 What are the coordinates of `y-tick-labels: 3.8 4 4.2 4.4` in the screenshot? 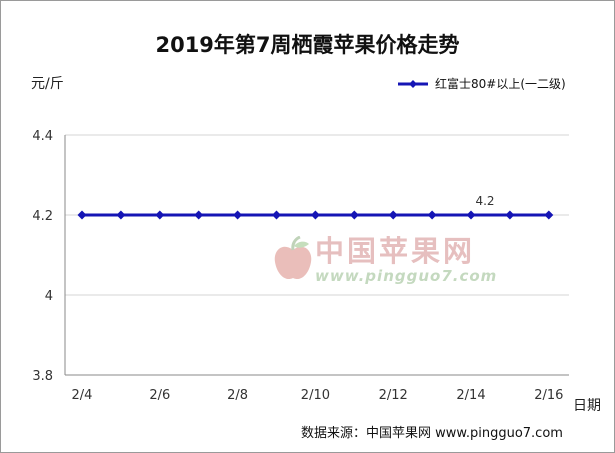 It's located at (42, 256).